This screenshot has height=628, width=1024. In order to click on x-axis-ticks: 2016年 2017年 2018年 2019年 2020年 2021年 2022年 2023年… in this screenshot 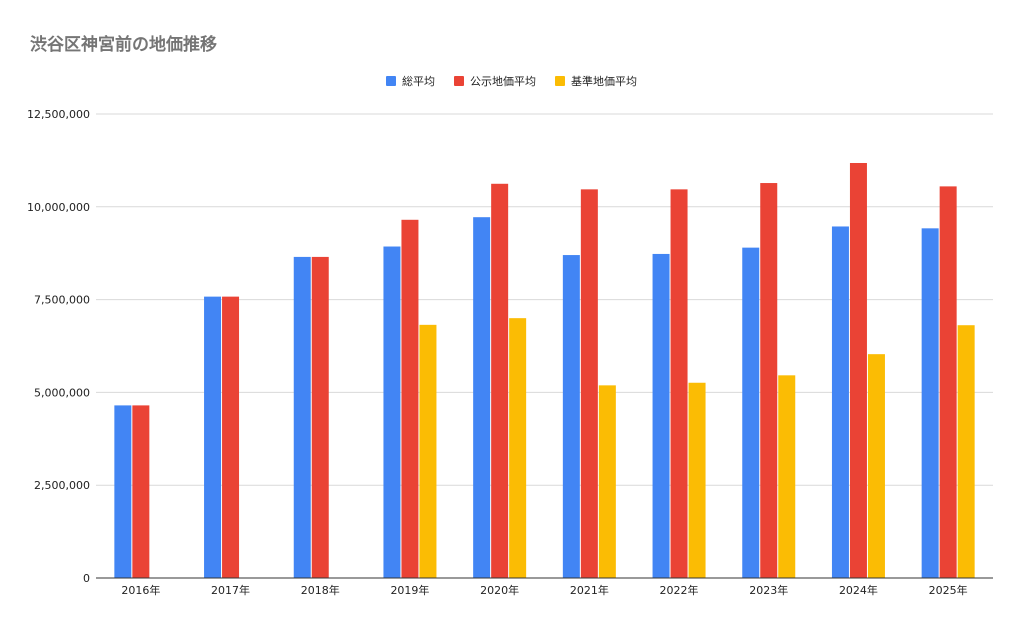, I will do `click(544, 590)`.